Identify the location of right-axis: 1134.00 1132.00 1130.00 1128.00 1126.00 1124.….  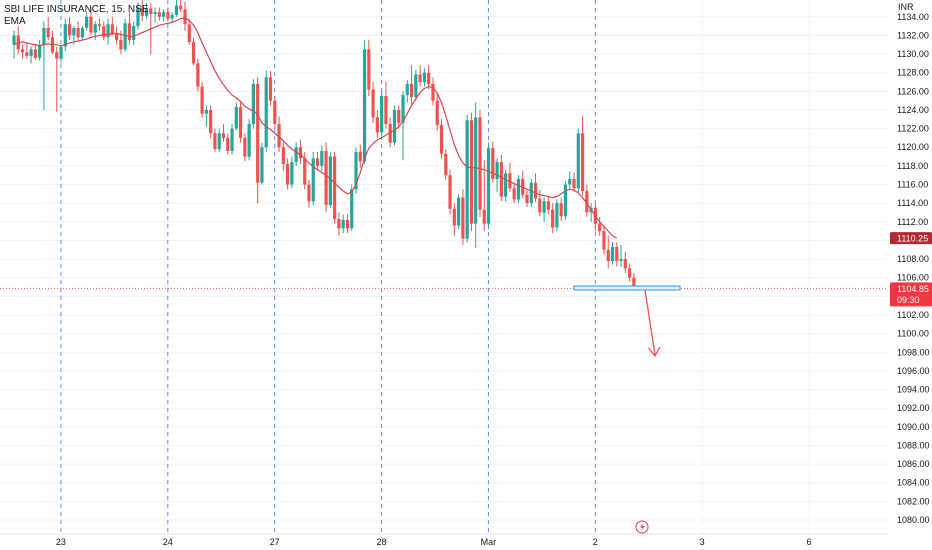
(910, 267).